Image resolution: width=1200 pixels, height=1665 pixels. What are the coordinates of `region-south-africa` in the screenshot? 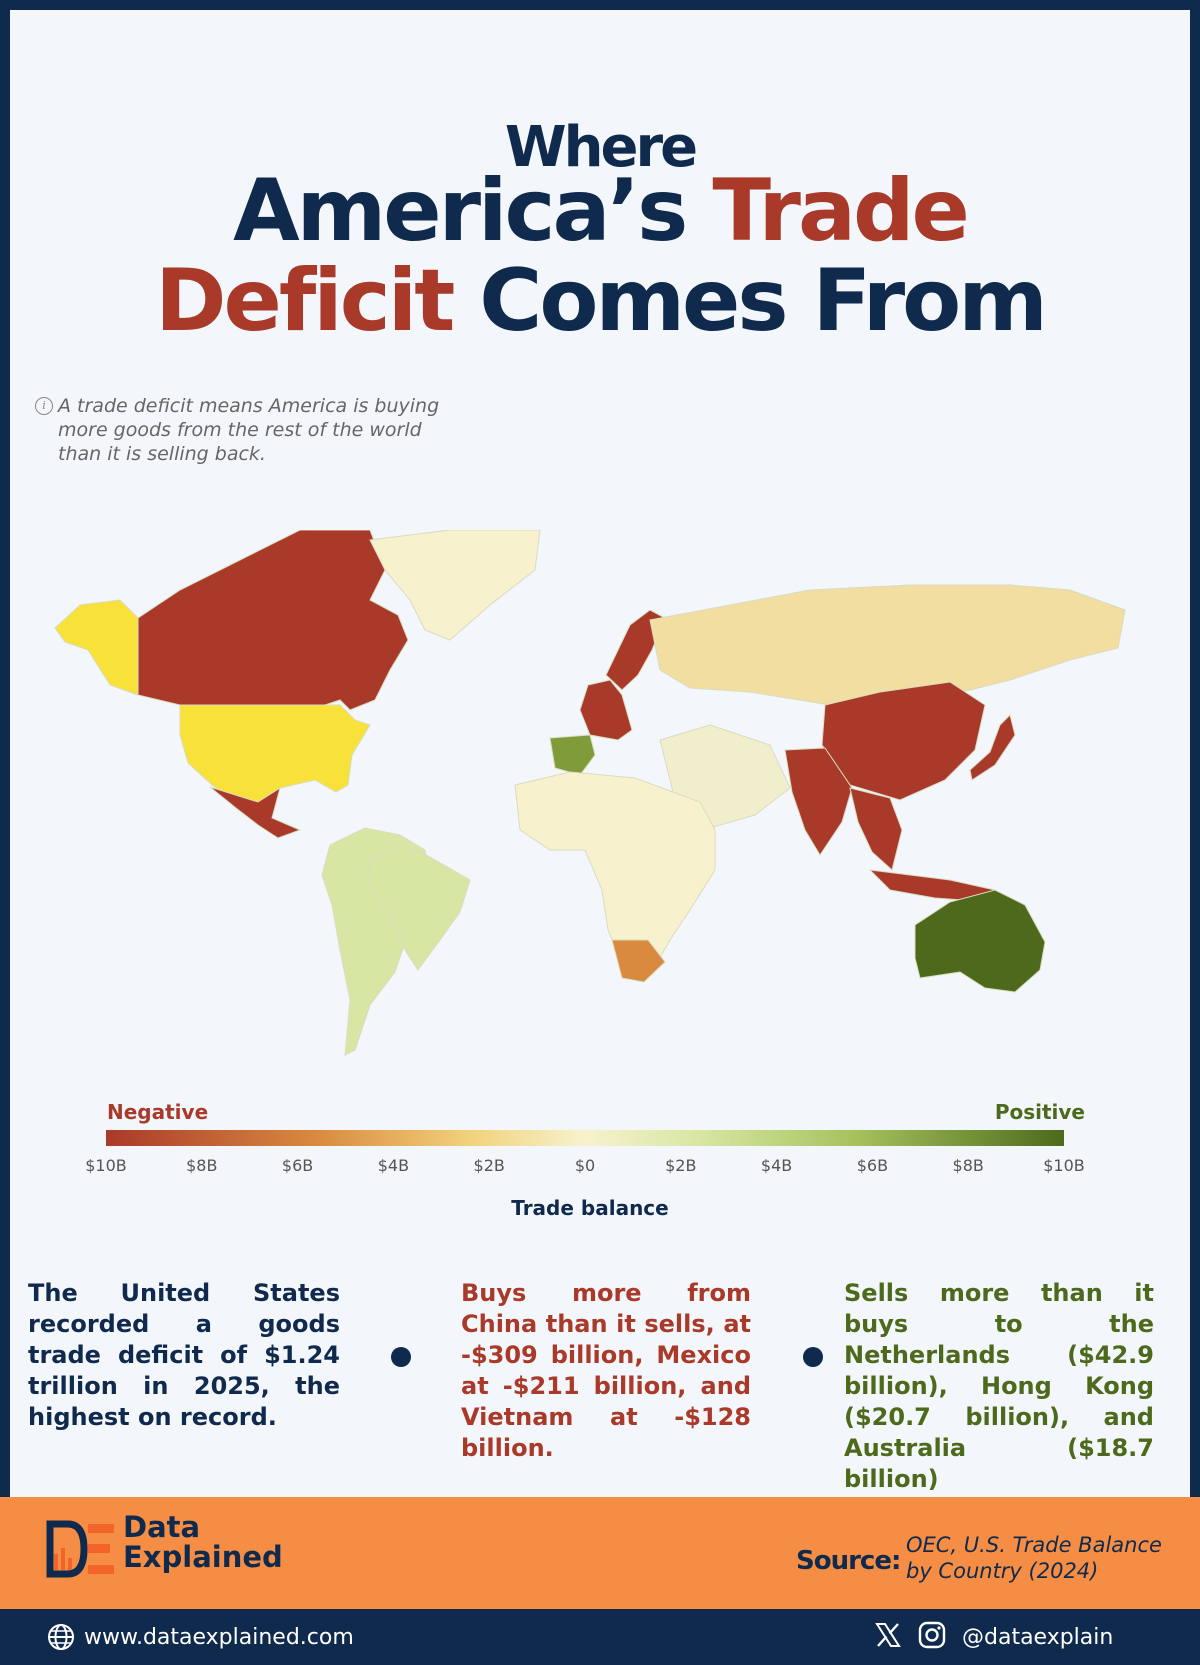 It's located at (638, 961).